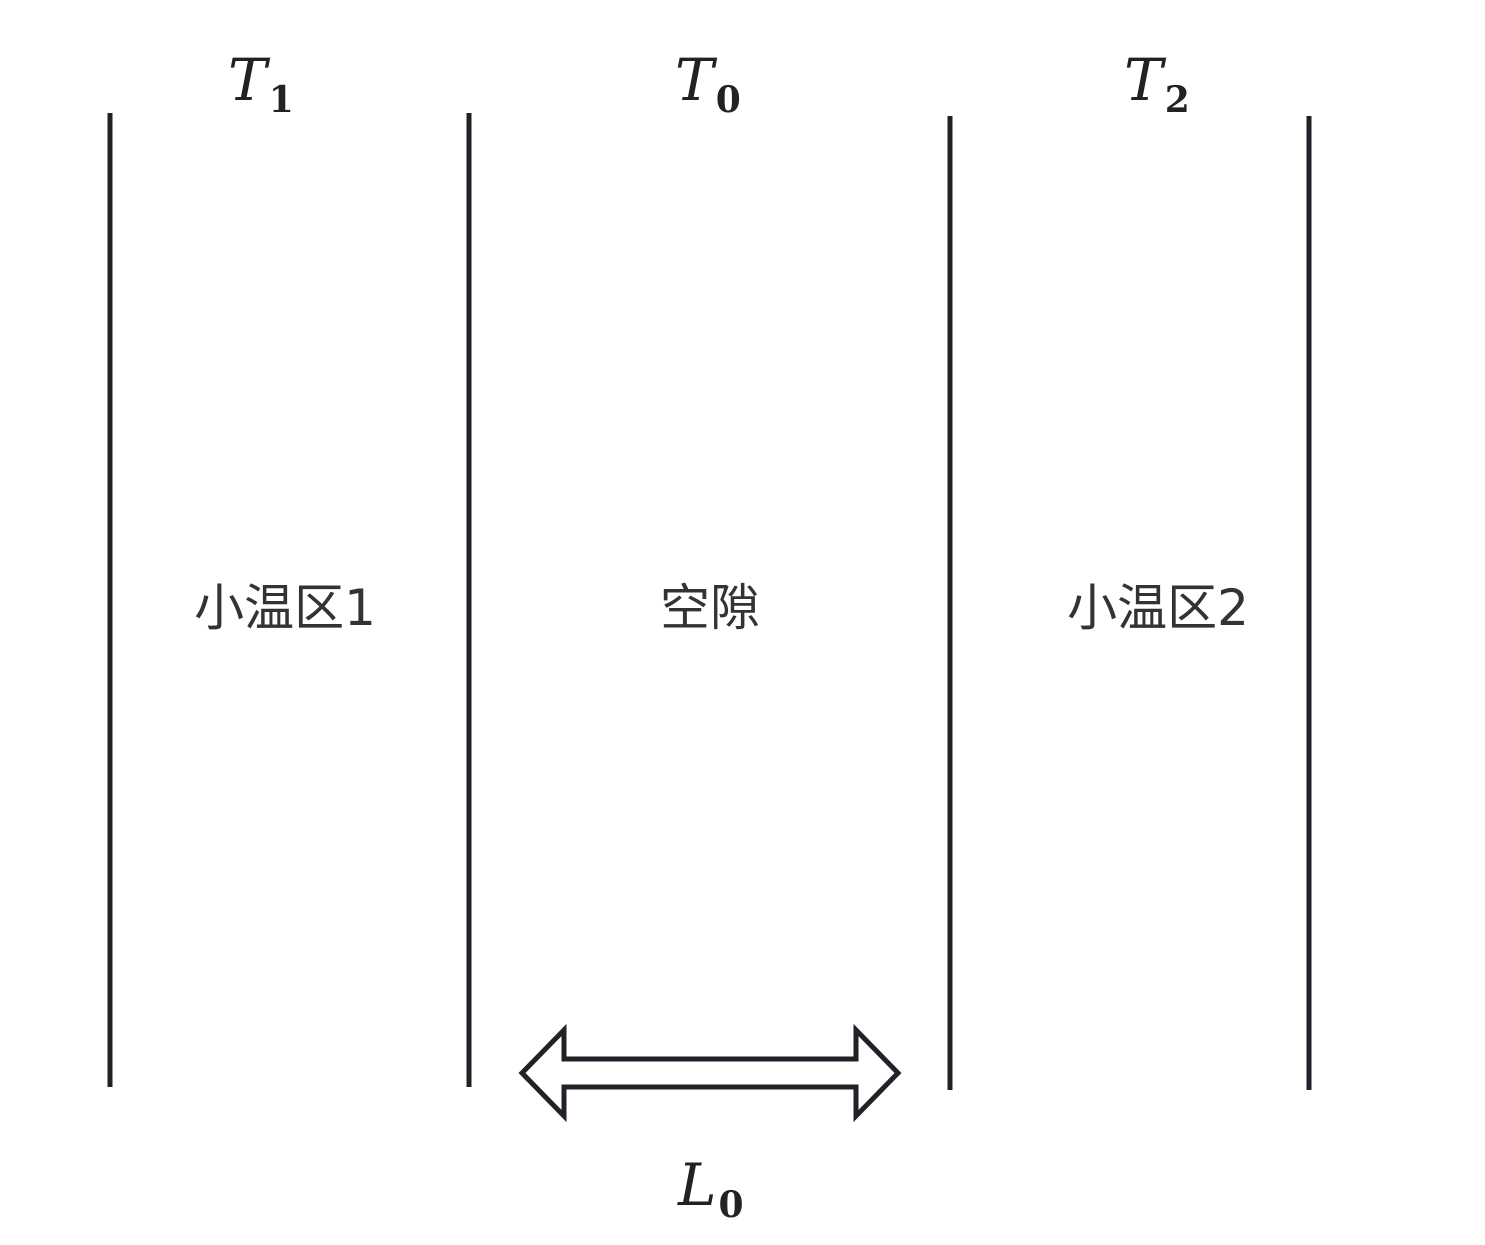 Image resolution: width=1485 pixels, height=1245 pixels. I want to click on temperature-label-t0: T0, so click(708, 83).